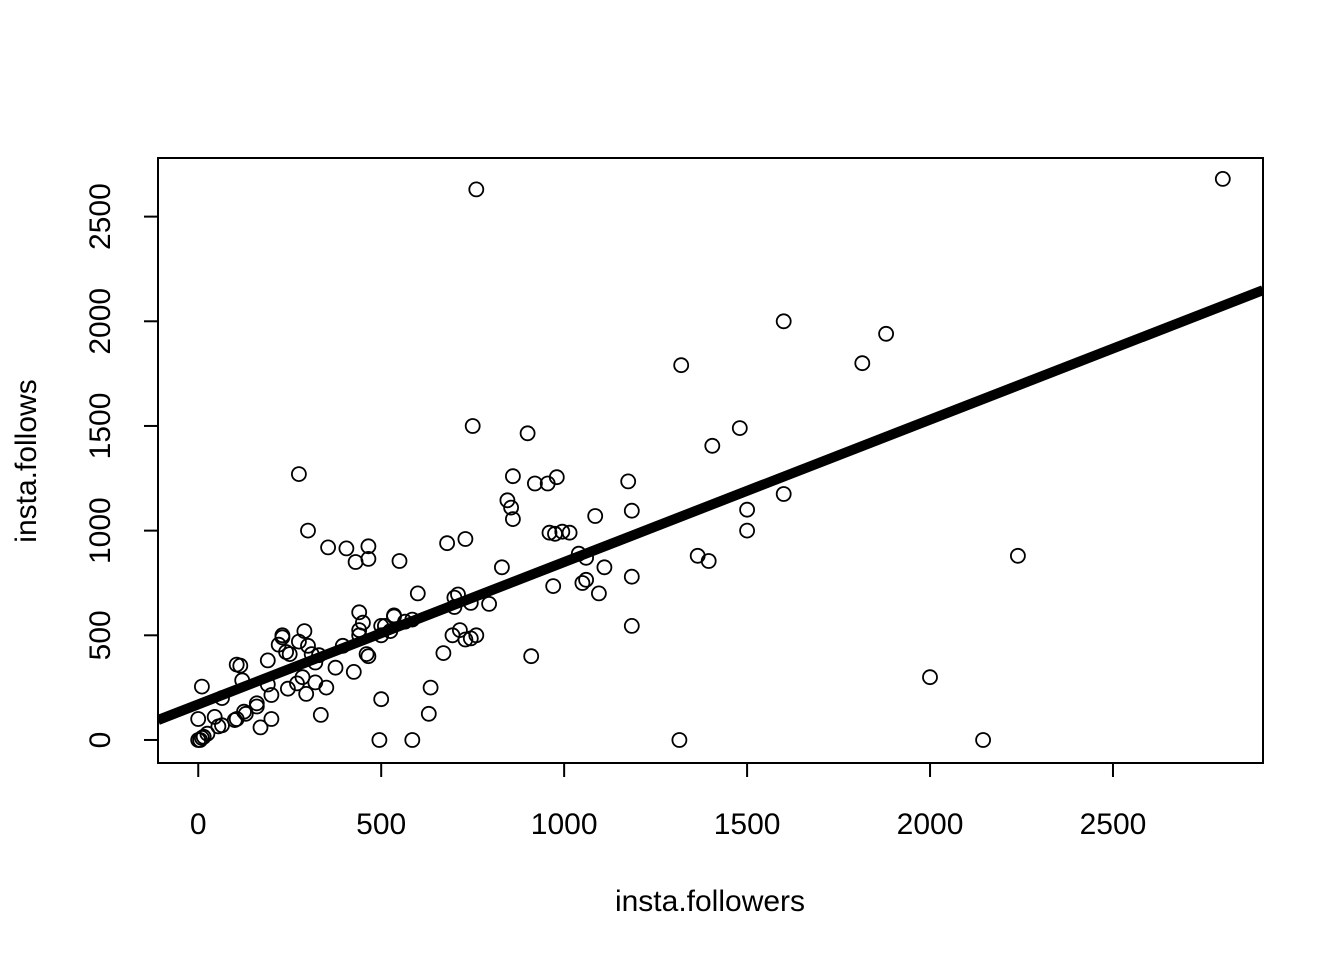 Image resolution: width=1344 pixels, height=960 pixels. Describe the element at coordinates (100, 216) in the screenshot. I see `y-tick-label: 2500` at that location.